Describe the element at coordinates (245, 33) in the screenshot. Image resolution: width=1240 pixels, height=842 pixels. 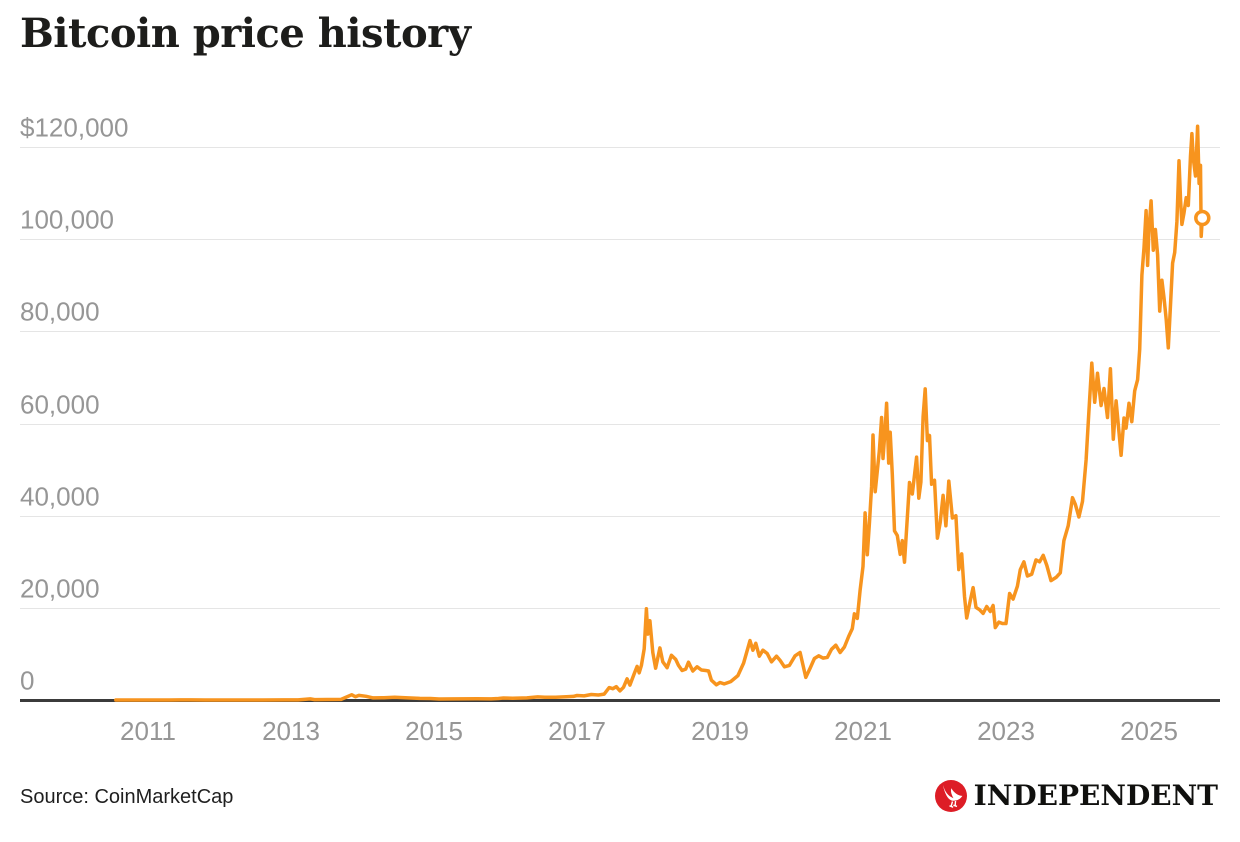
I see `chart-title: Bitcoin price history` at that location.